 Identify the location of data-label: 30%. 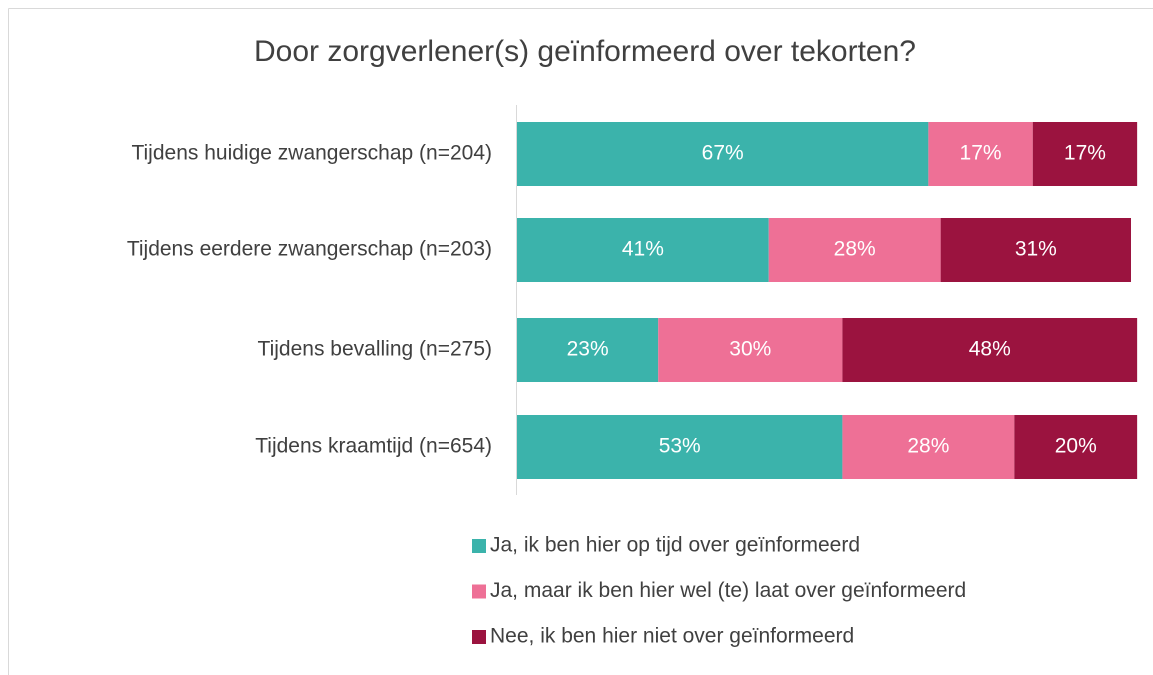
(750, 349).